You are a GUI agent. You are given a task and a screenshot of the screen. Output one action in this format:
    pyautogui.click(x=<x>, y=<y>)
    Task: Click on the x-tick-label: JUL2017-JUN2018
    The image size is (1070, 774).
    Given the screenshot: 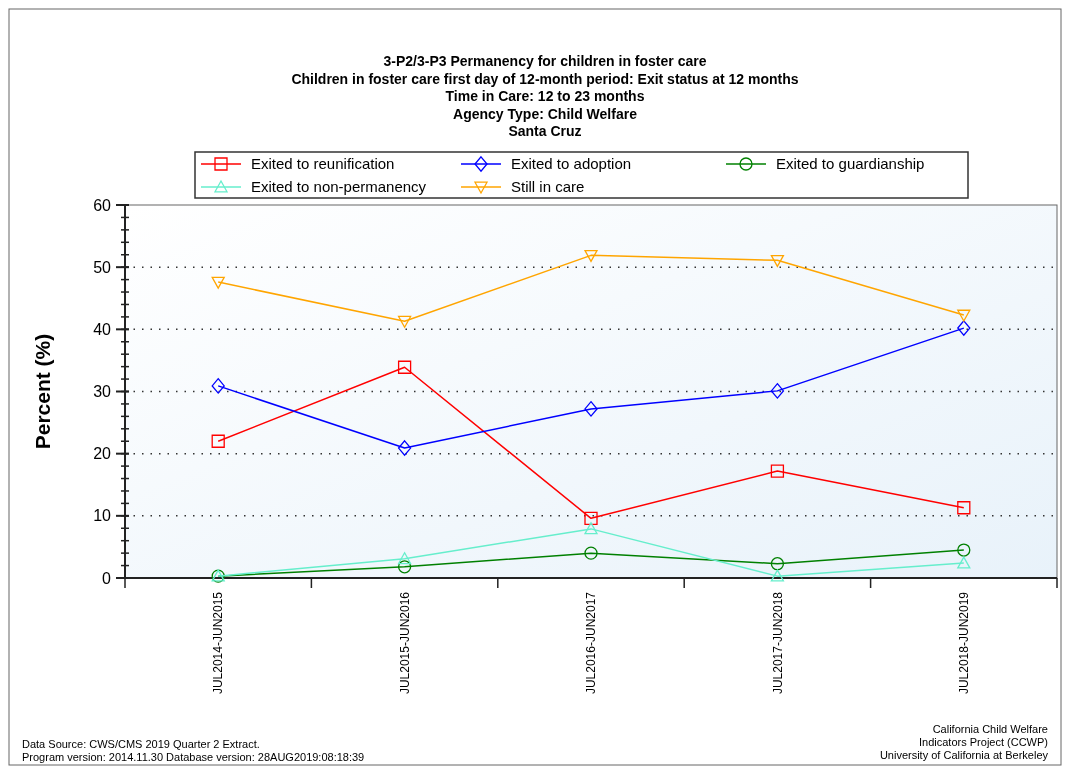 What is the action you would take?
    pyautogui.click(x=777, y=643)
    